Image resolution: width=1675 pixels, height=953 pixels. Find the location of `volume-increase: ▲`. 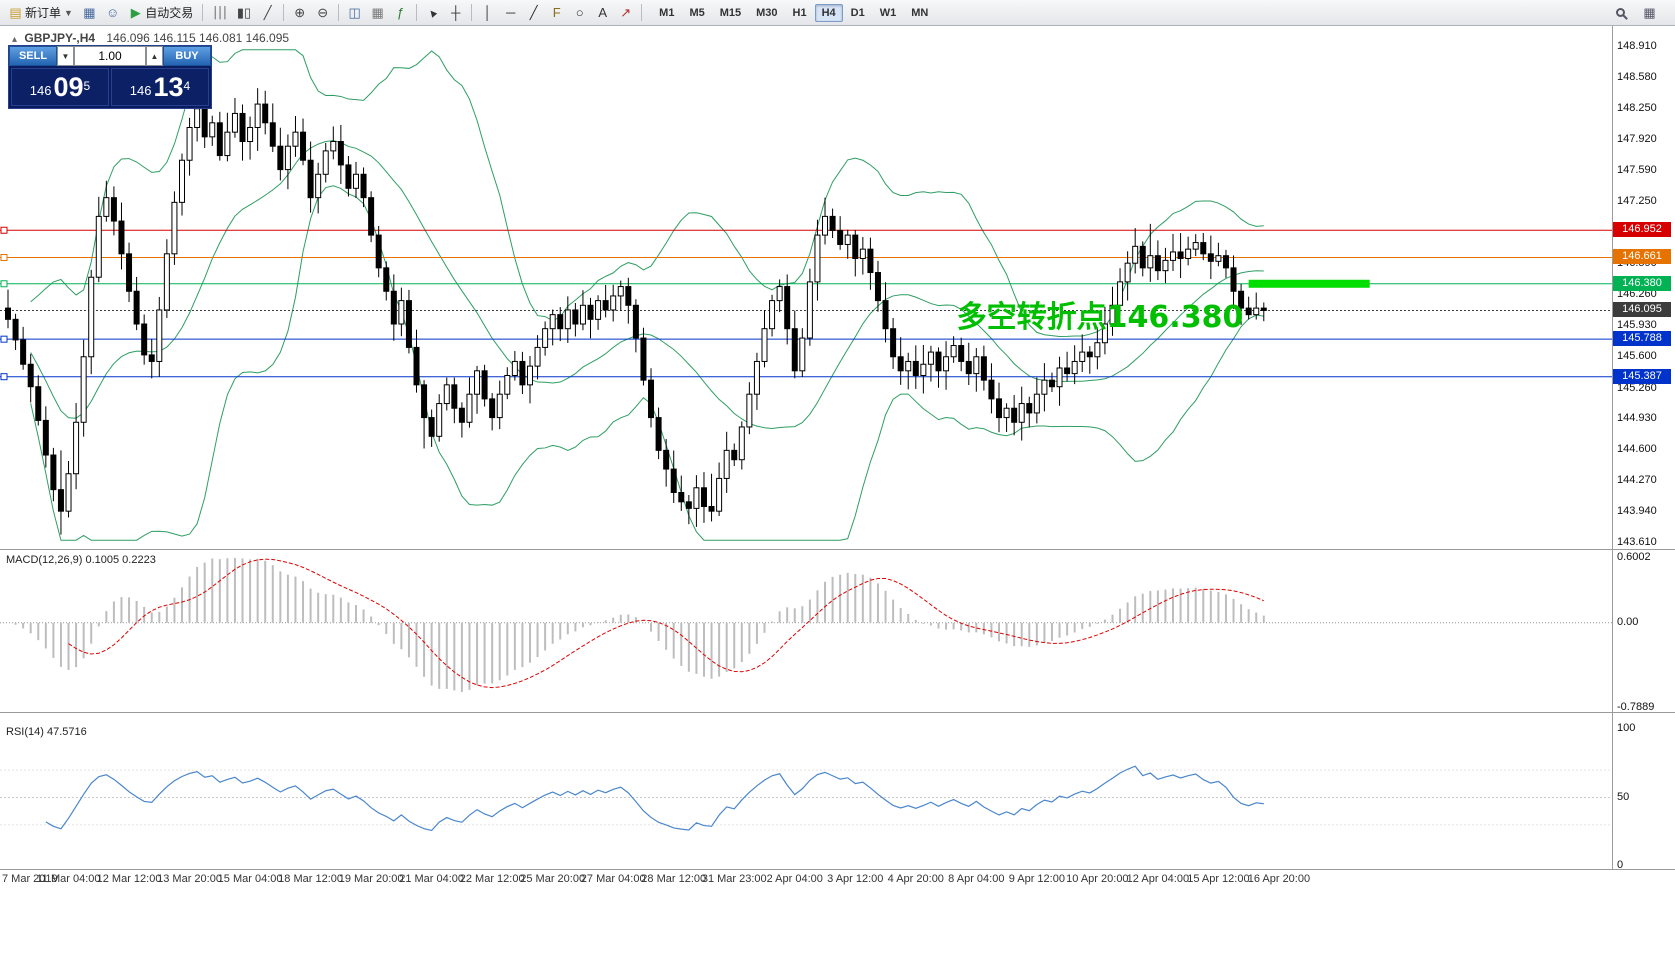

volume-increase: ▲ is located at coordinates (154, 56).